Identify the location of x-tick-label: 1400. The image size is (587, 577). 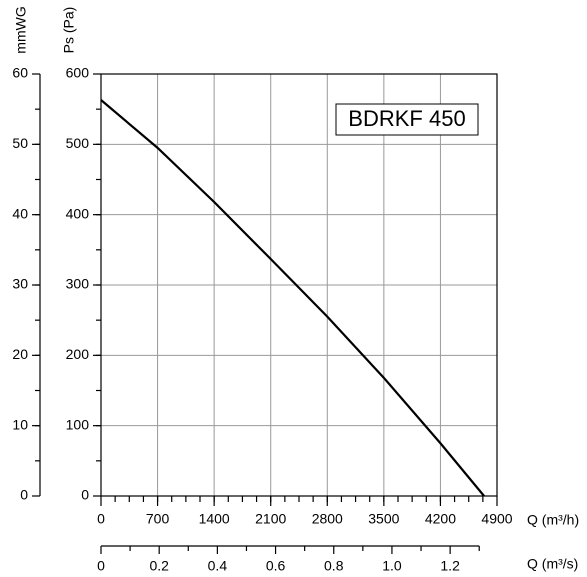
(214, 519).